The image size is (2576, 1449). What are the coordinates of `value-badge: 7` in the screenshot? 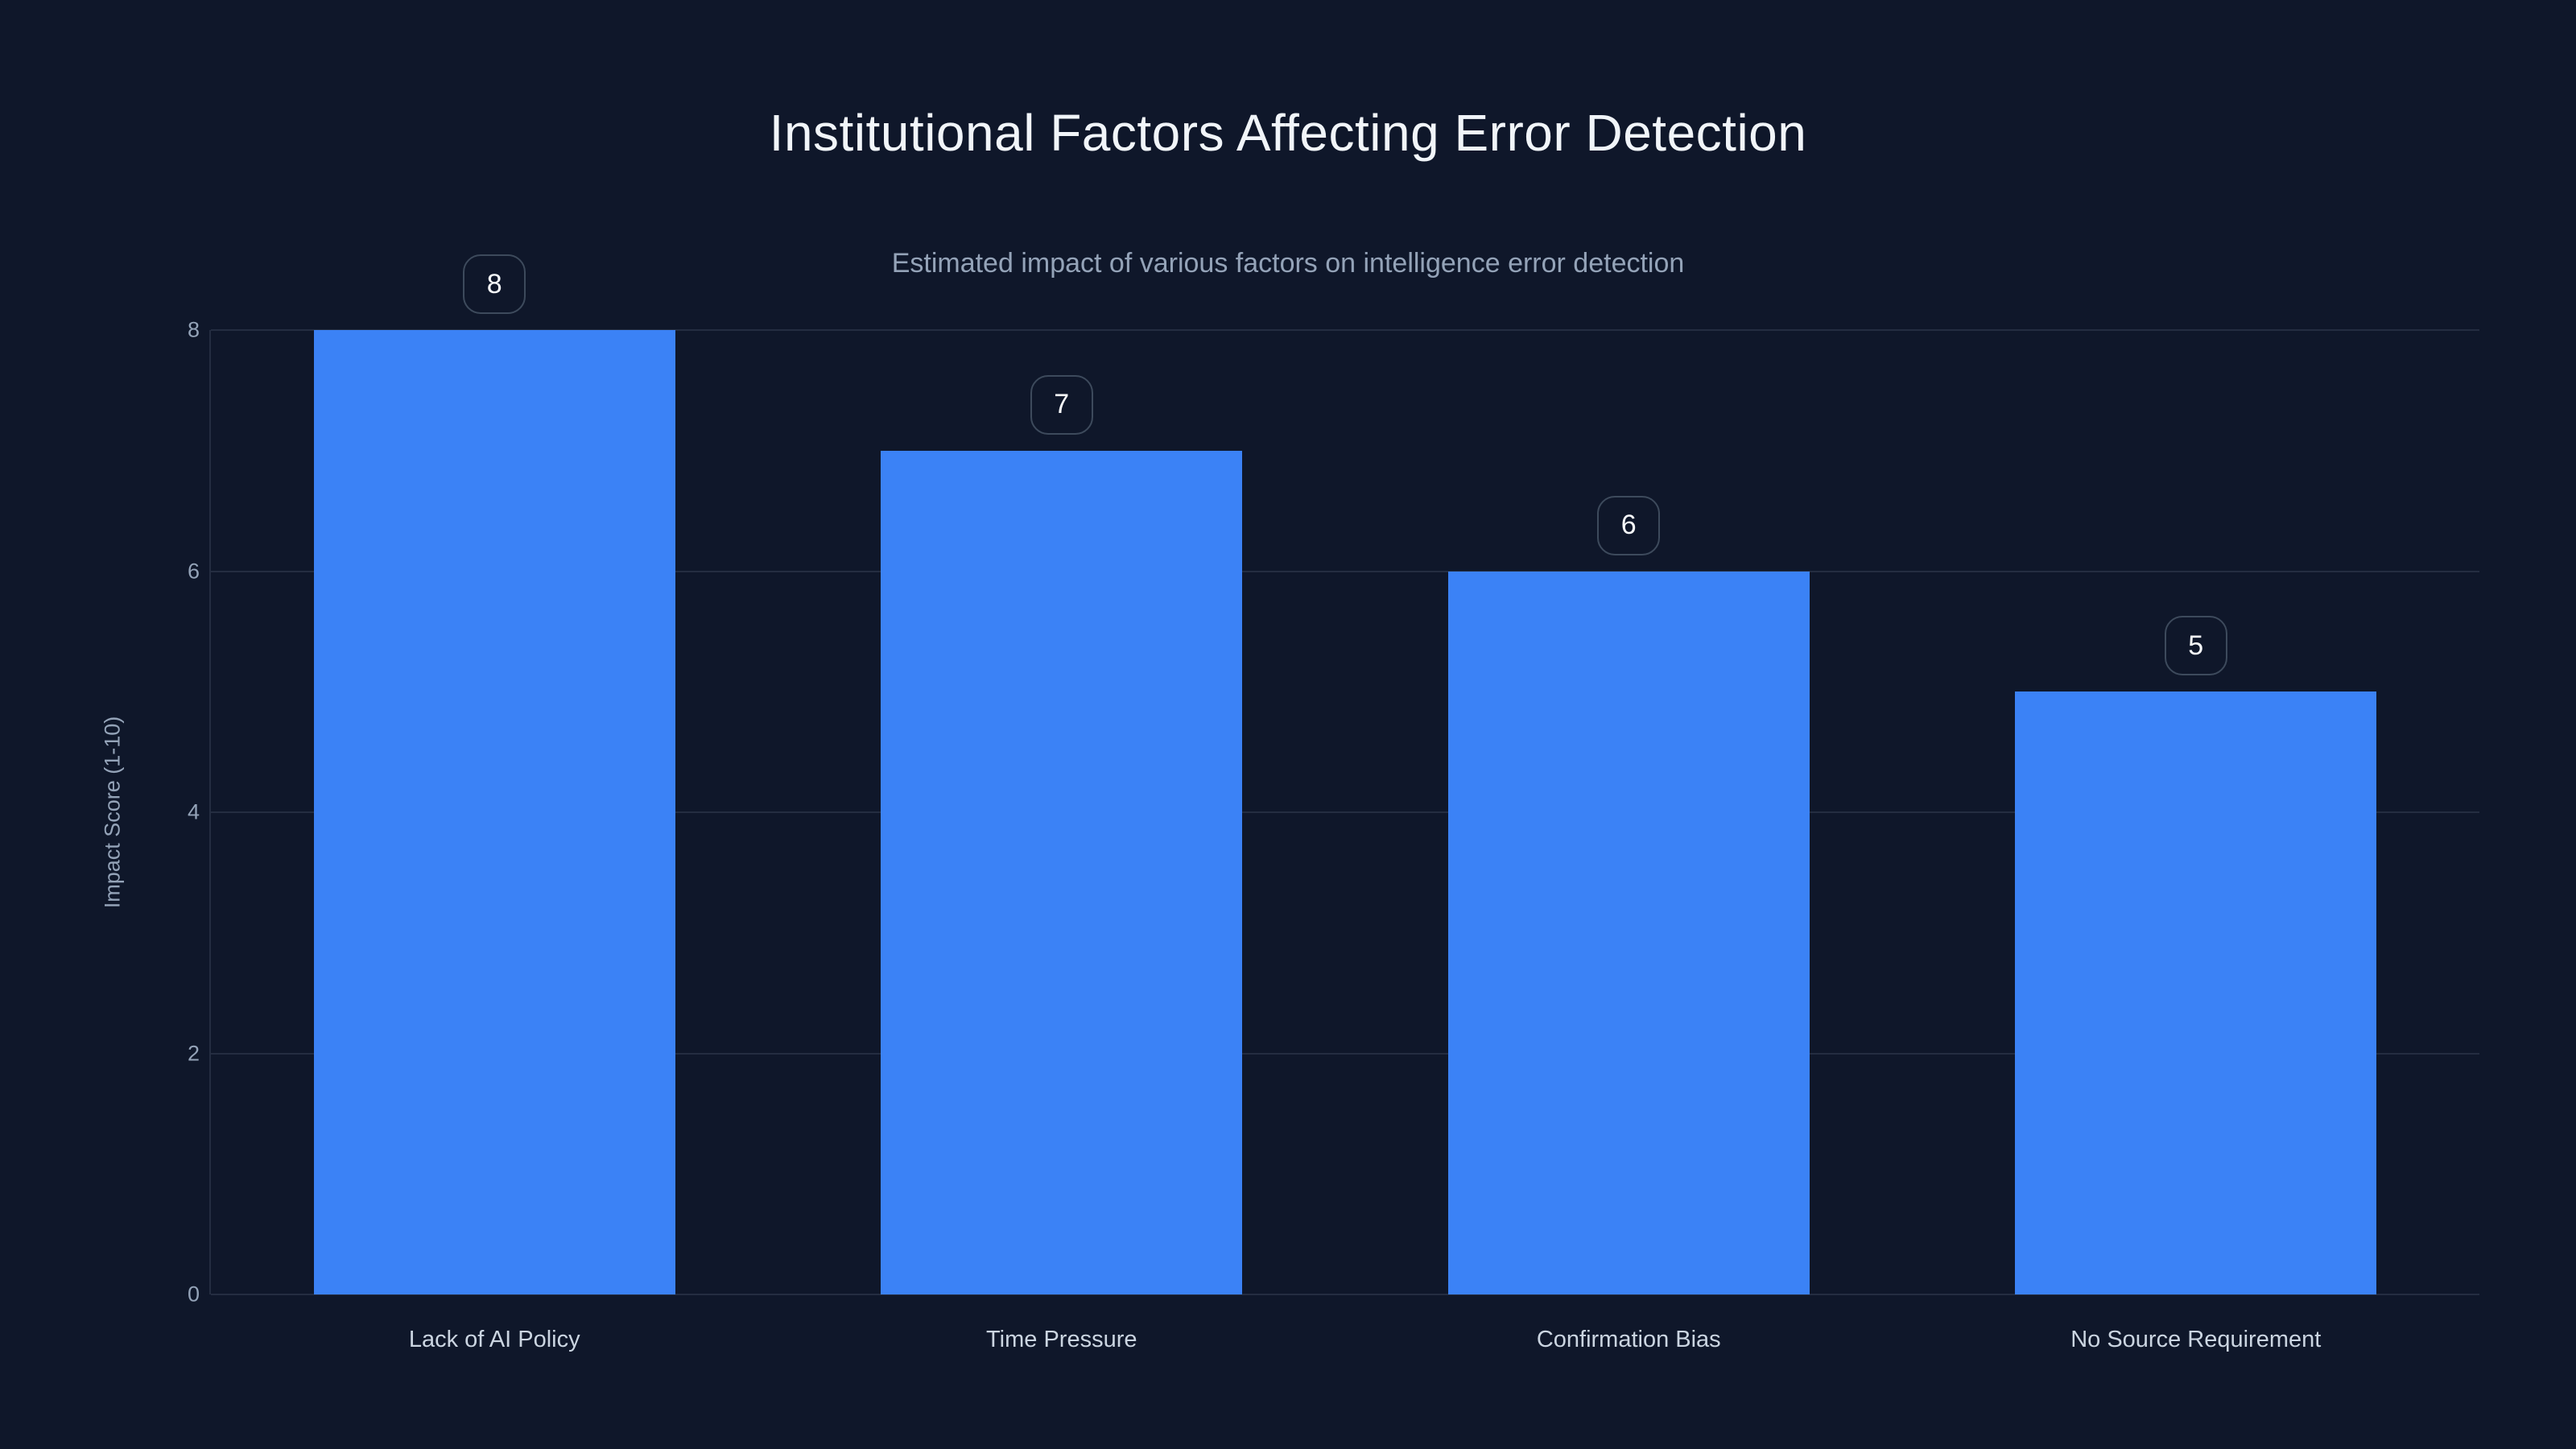 It's located at (1061, 404).